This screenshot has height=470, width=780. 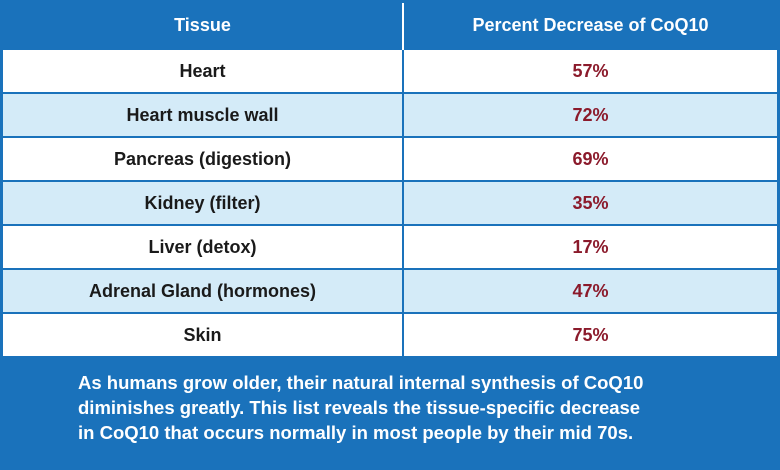 I want to click on table-row: Adrenal Gland (hormones) 47%, so click(x=390, y=290).